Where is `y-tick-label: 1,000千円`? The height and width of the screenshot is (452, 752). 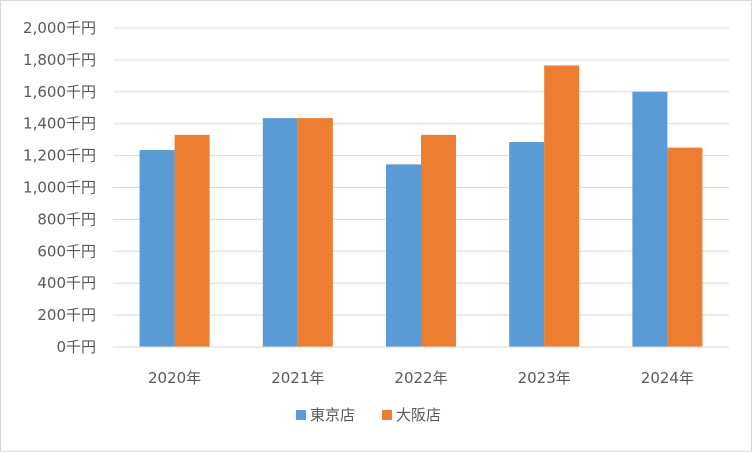
y-tick-label: 1,000千円 is located at coordinates (59, 188).